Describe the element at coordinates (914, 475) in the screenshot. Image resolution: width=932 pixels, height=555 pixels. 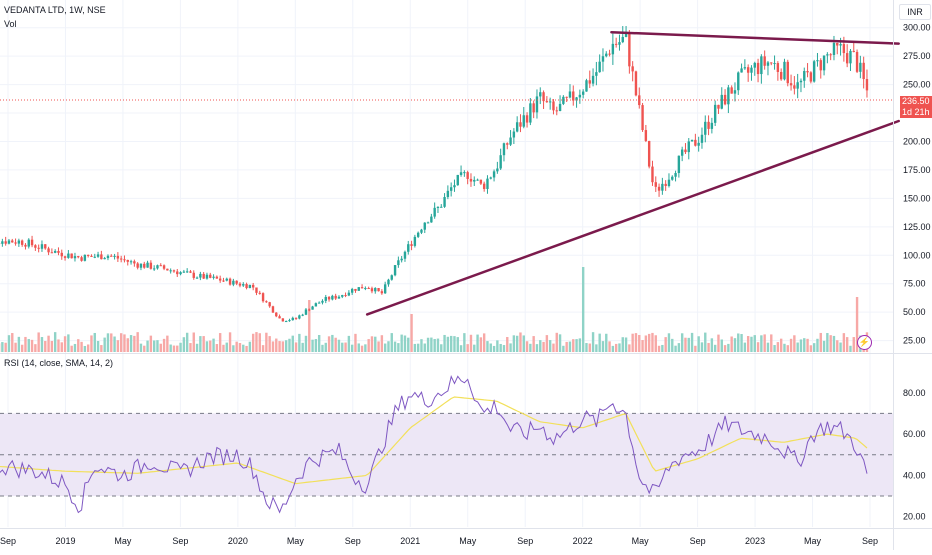
I see `rsi-tick-label: 40.00` at that location.